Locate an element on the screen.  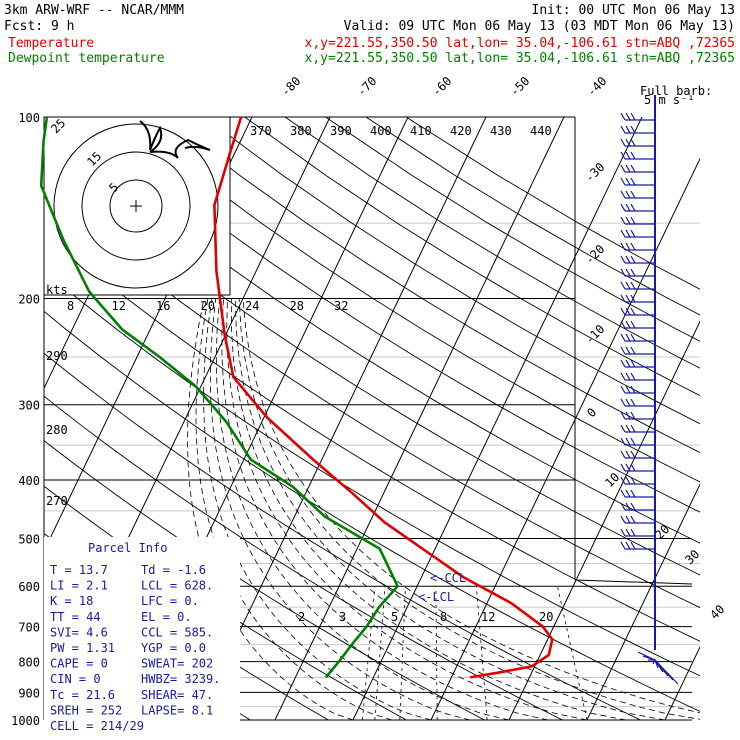
mixing-ratio-label: 3 is located at coordinates (342, 617).